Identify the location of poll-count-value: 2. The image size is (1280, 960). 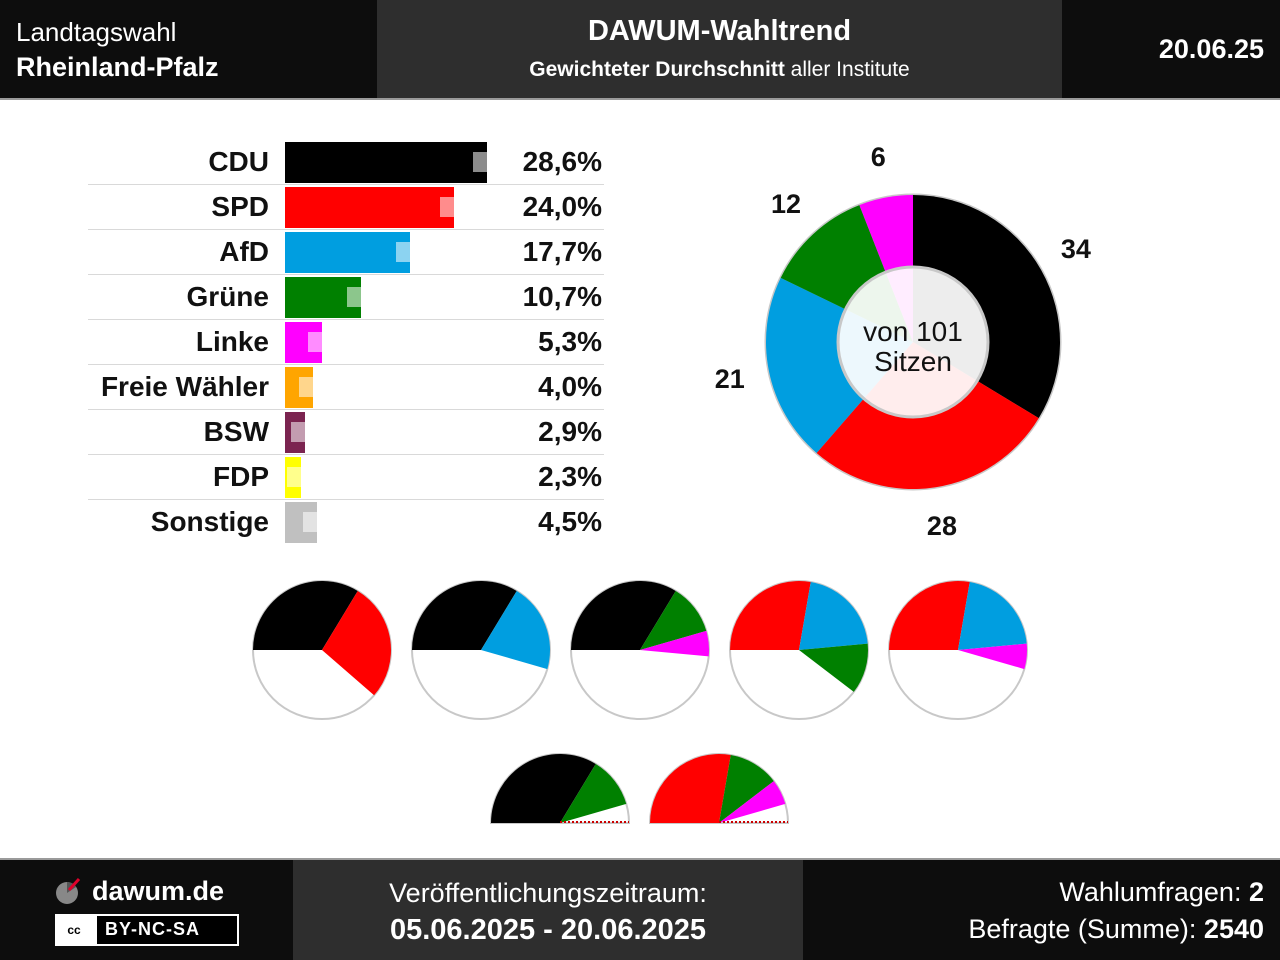
(1256, 892).